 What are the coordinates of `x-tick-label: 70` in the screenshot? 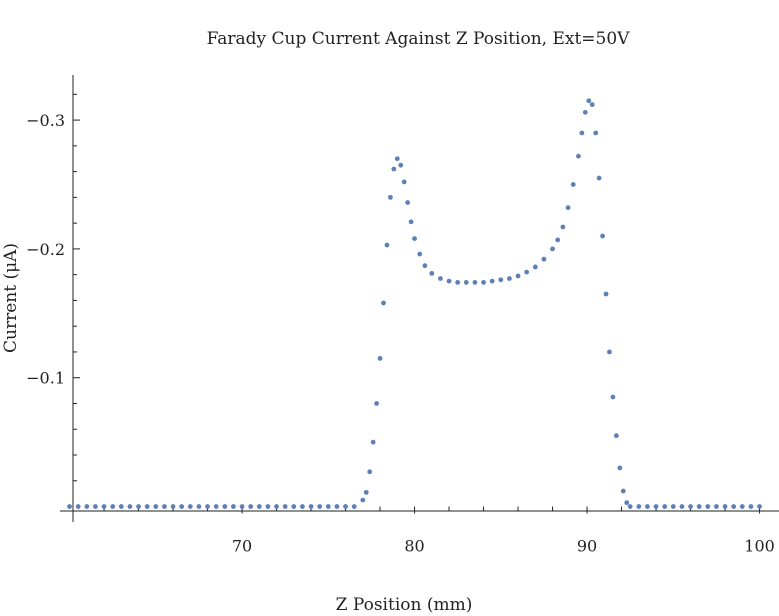 It's located at (242, 546).